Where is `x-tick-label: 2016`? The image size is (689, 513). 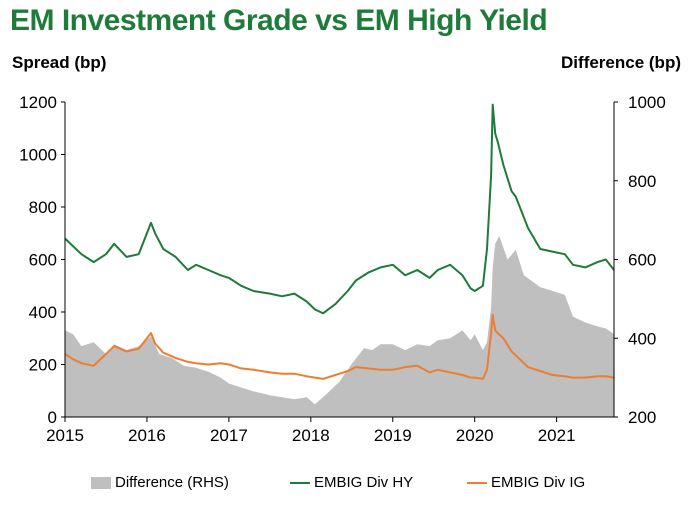 x-tick-label: 2016 is located at coordinates (147, 435).